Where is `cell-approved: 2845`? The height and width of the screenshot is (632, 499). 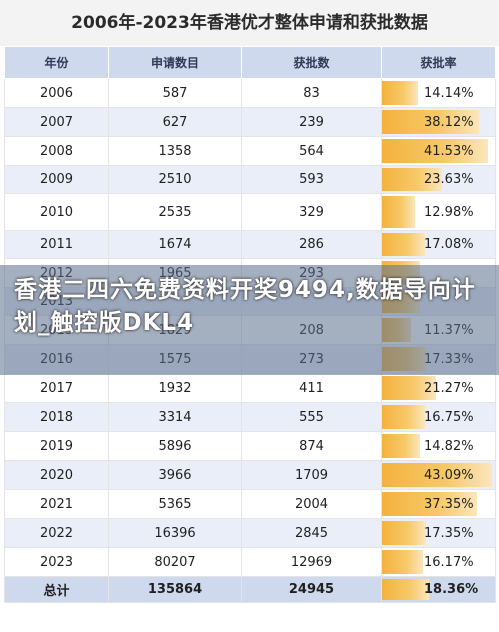
cell-approved: 2845 is located at coordinates (311, 533).